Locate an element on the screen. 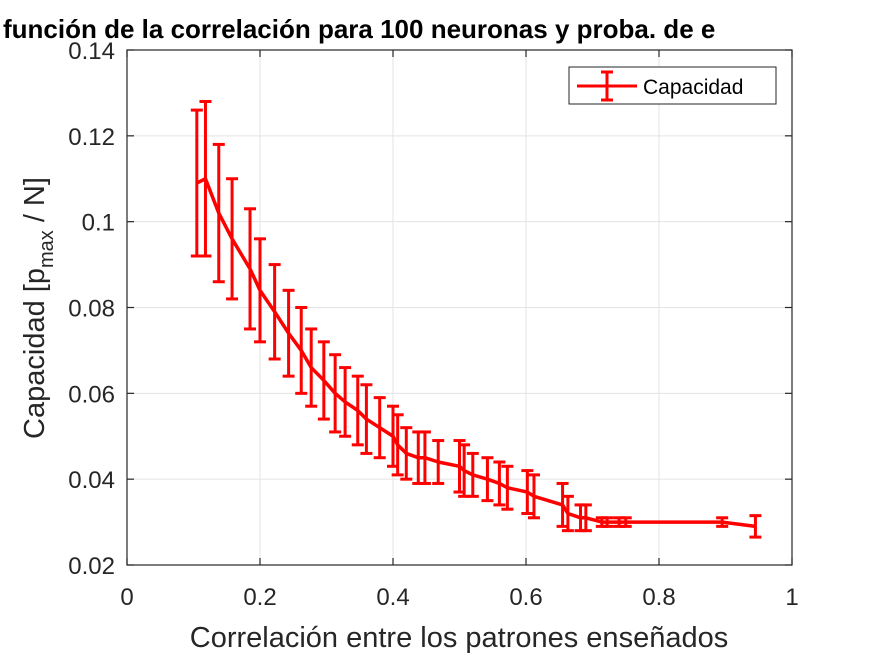 The image size is (875, 656). y-tick-label: 0.12 is located at coordinates (91, 137).